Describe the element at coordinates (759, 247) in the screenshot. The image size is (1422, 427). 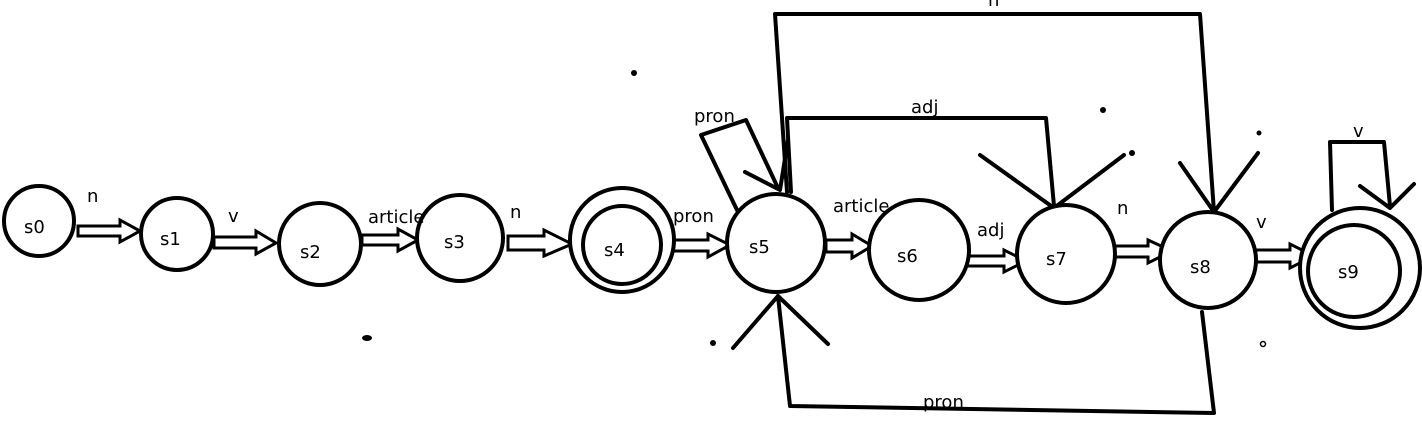
I see `state-label: s5` at that location.